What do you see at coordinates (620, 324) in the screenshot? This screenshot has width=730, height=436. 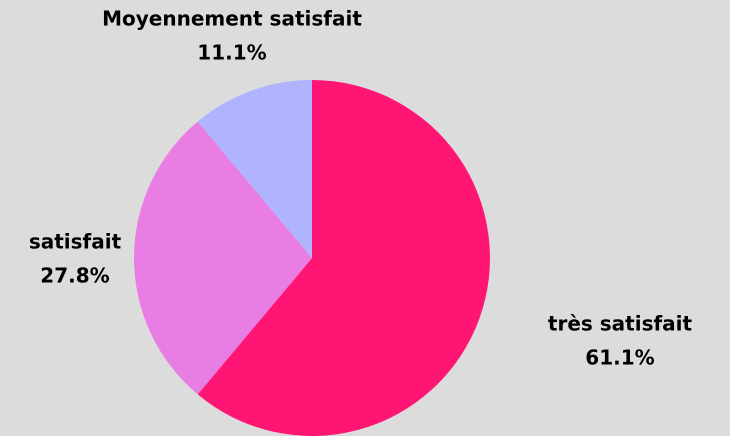 I see `slice-label: très satisfait` at bounding box center [620, 324].